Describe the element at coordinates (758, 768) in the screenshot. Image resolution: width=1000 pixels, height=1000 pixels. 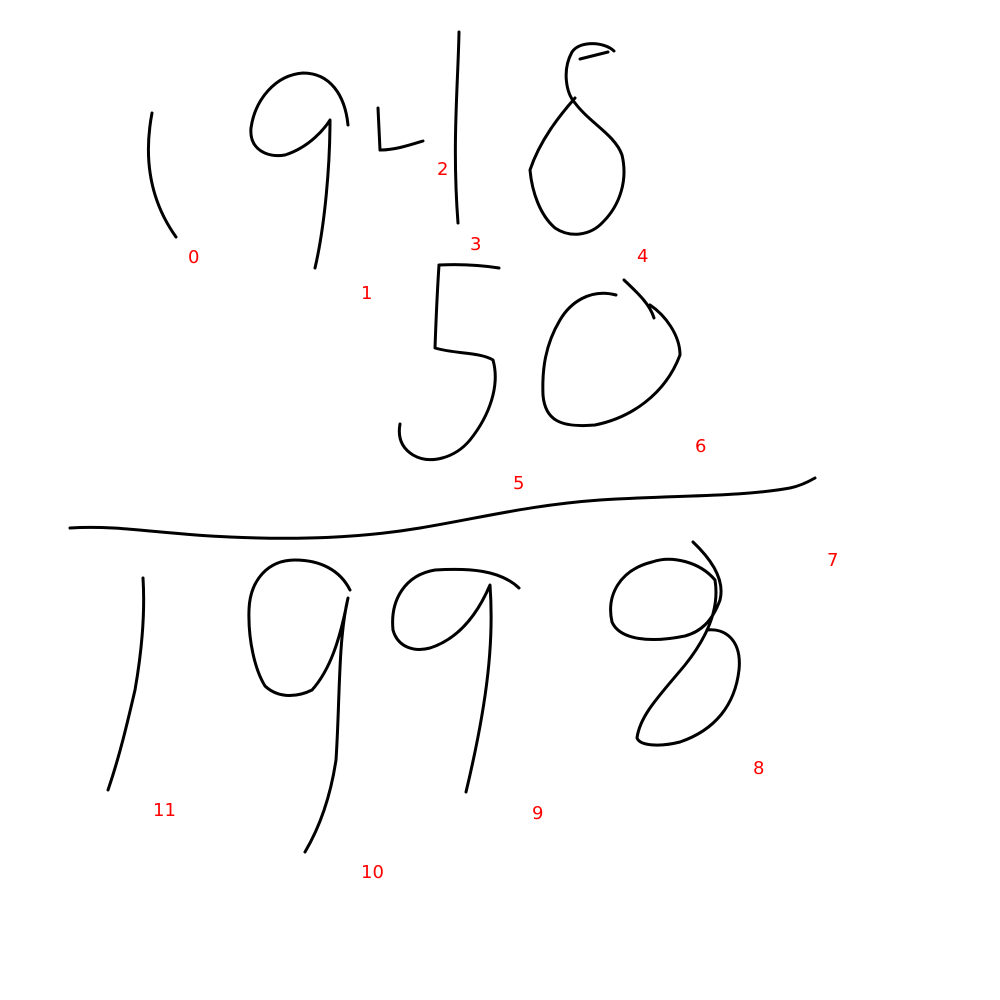
I see `stroke-label: 8` at that location.